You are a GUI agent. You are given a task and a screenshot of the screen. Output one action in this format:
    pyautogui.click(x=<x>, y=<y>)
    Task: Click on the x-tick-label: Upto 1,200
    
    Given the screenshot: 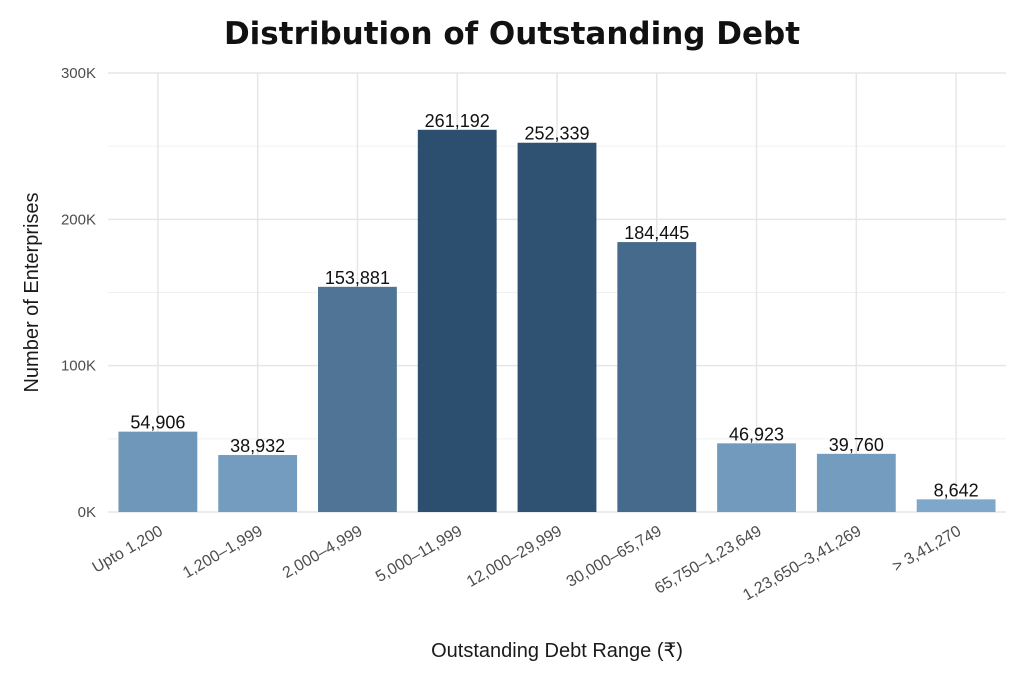 What is the action you would take?
    pyautogui.click(x=128, y=550)
    